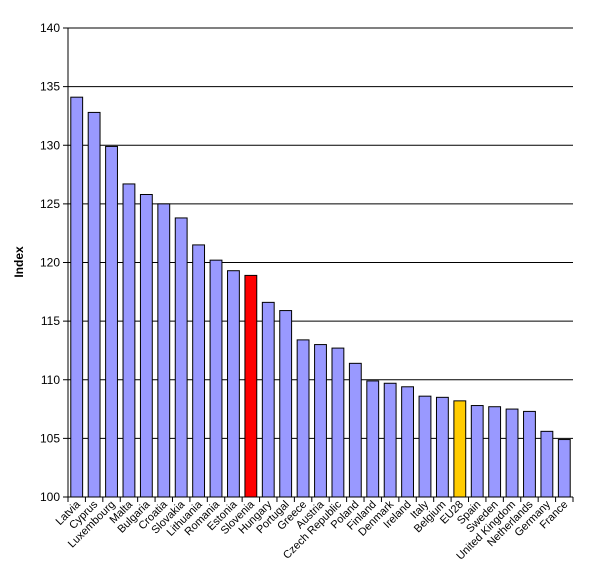 The image size is (590, 579). I want to click on y-axis-title: Index, so click(19, 262).